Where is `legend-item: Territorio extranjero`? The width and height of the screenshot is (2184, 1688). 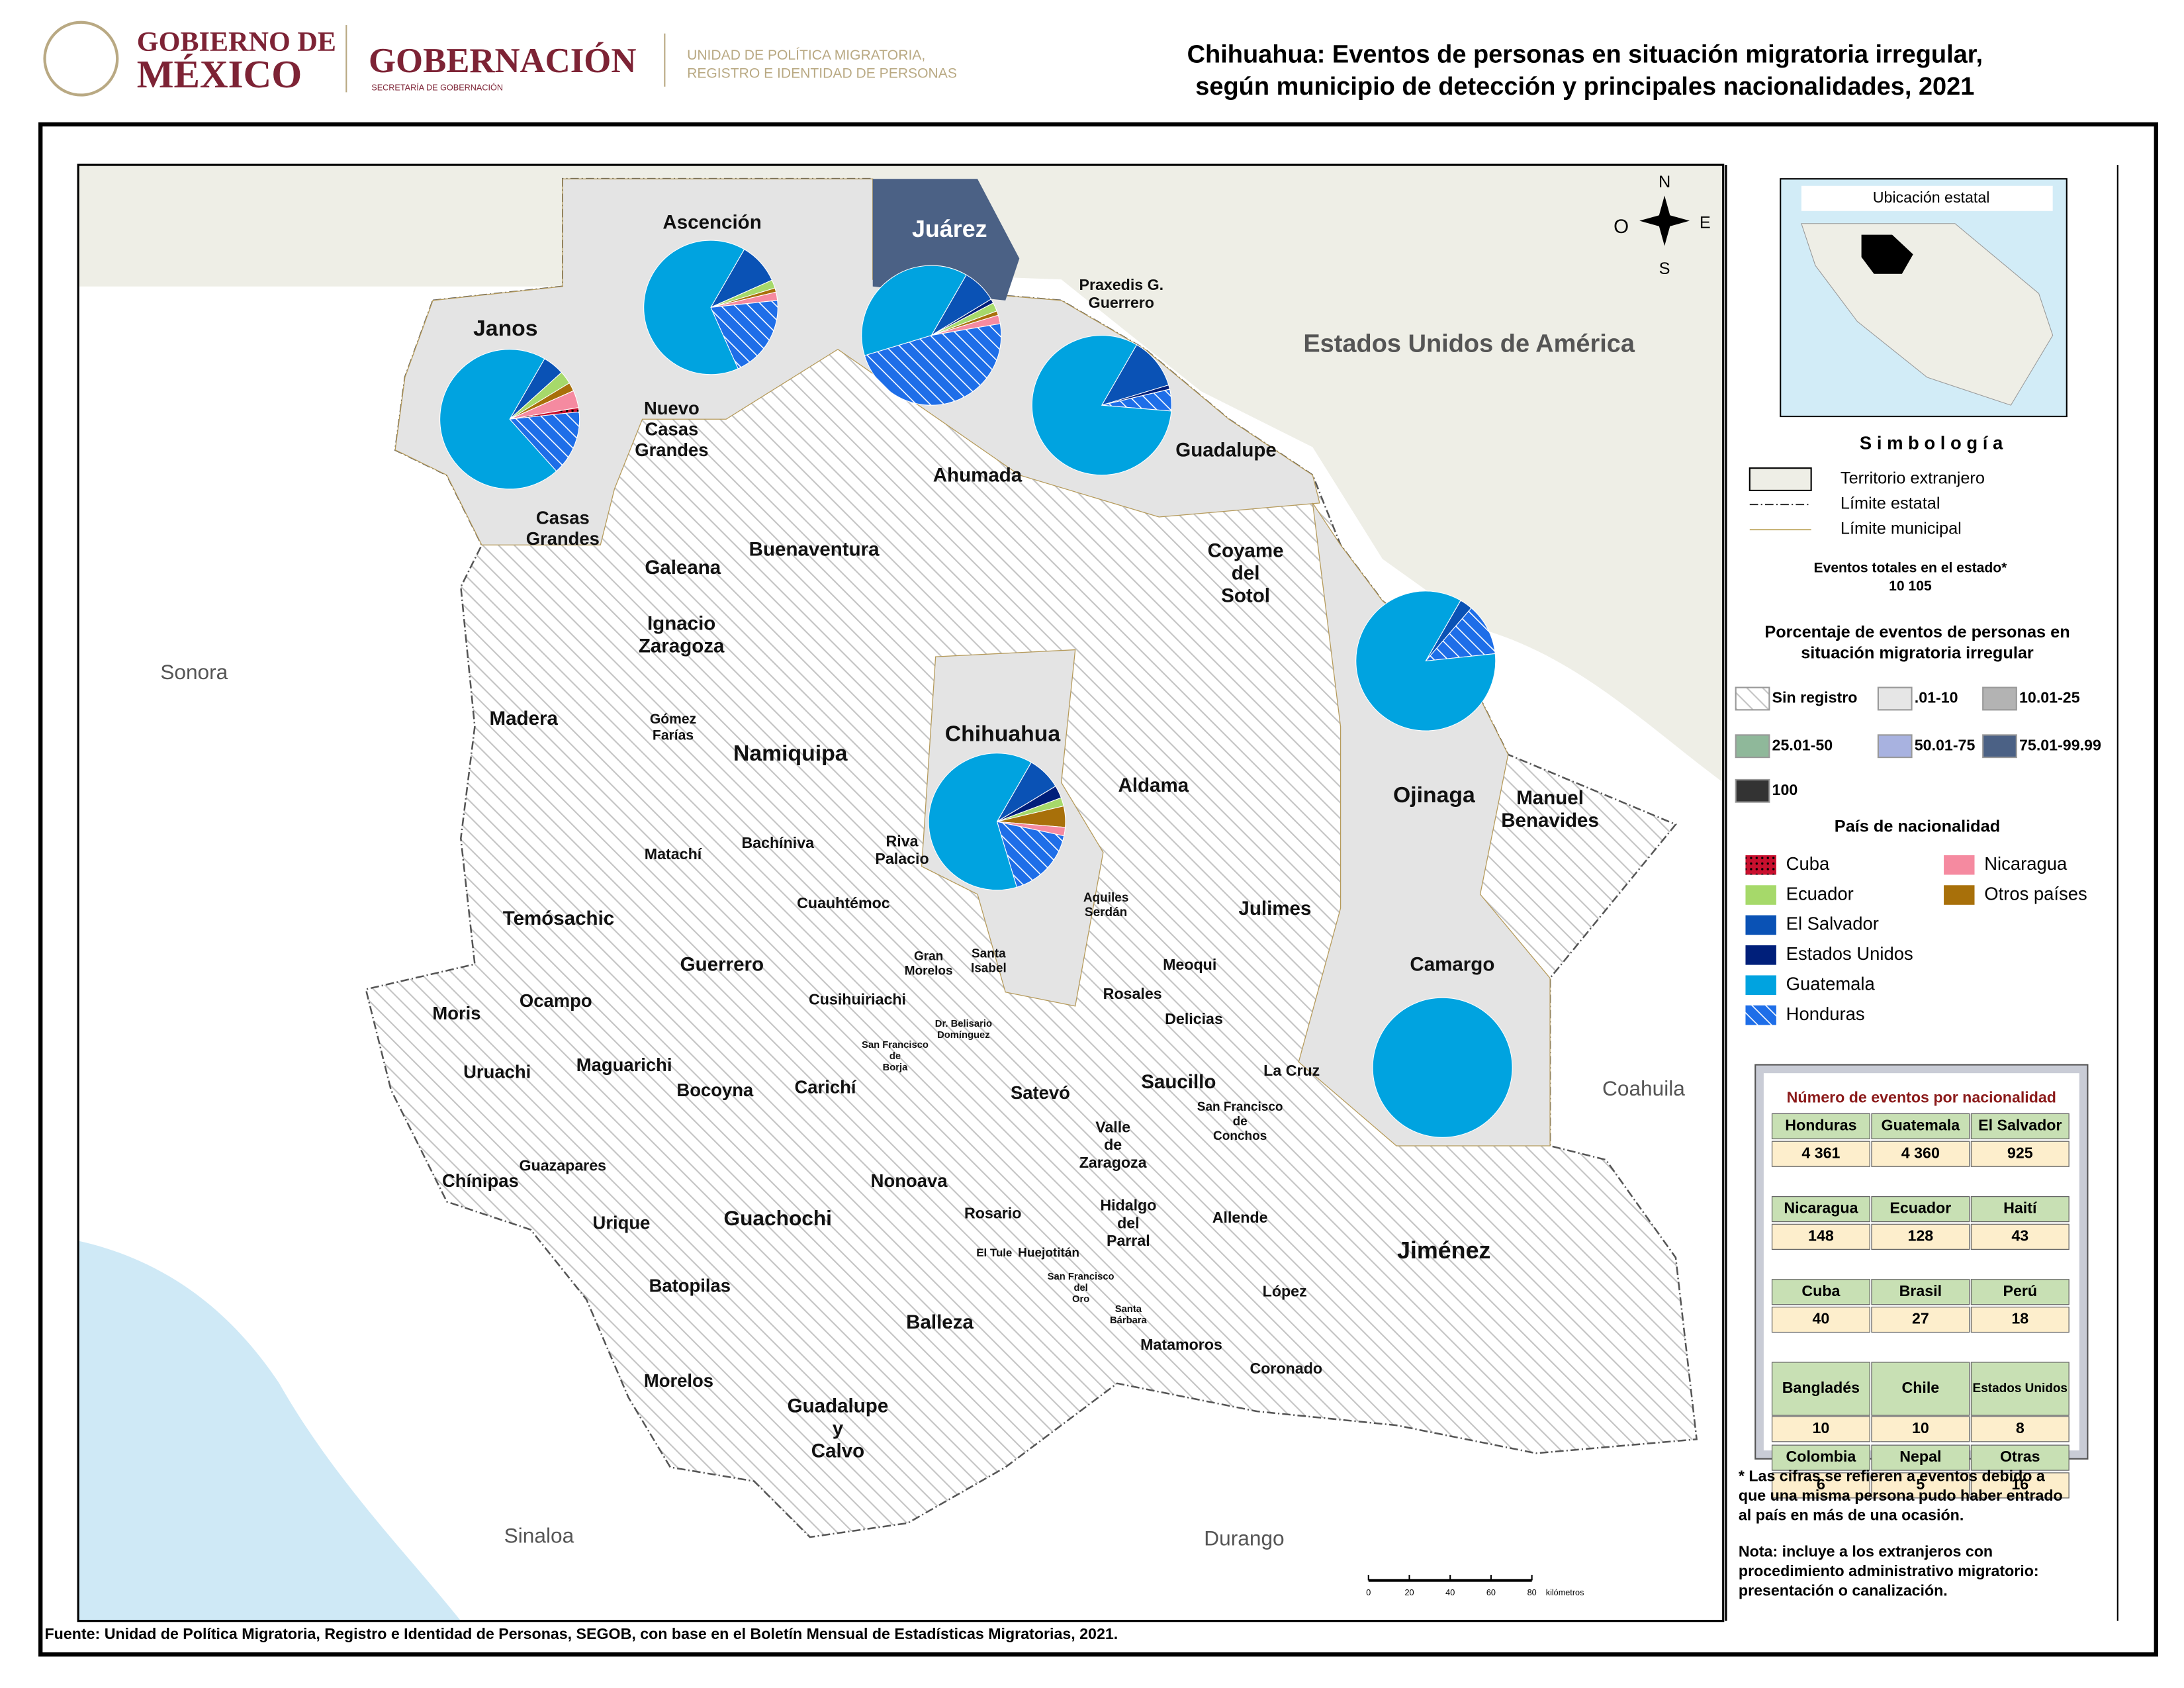
legend-item: Territorio extranjero is located at coordinates (1913, 478).